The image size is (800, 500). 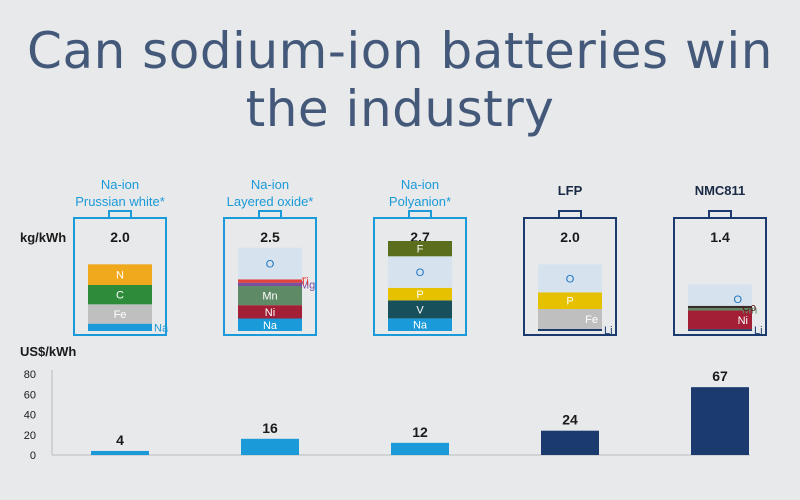 What do you see at coordinates (120, 237) in the screenshot?
I see `kg-per-kwh-value-1: 2.0` at bounding box center [120, 237].